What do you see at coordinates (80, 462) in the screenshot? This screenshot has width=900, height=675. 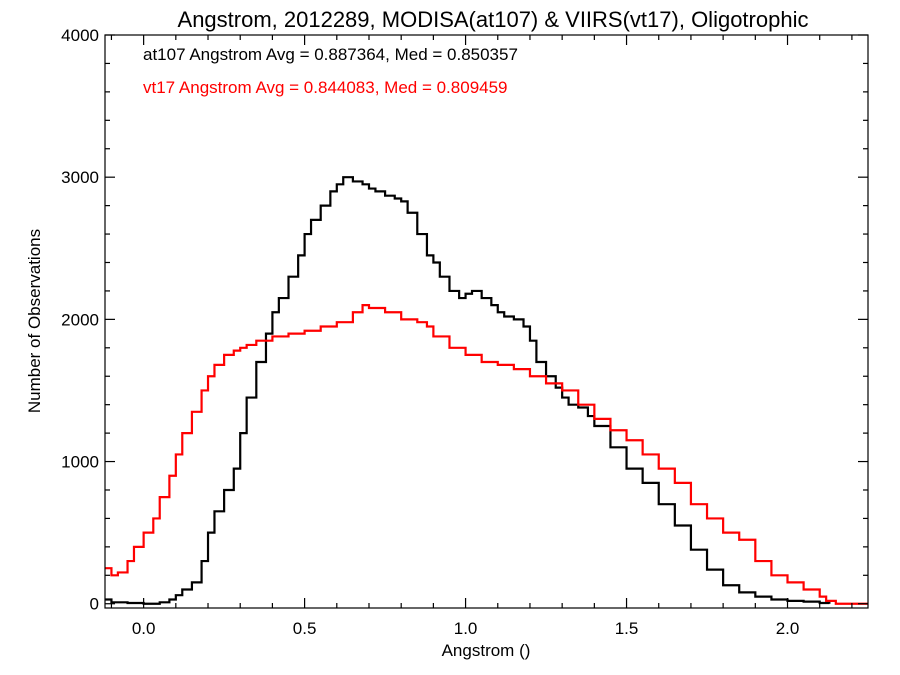 I see `y-tick-label: 1000` at bounding box center [80, 462].